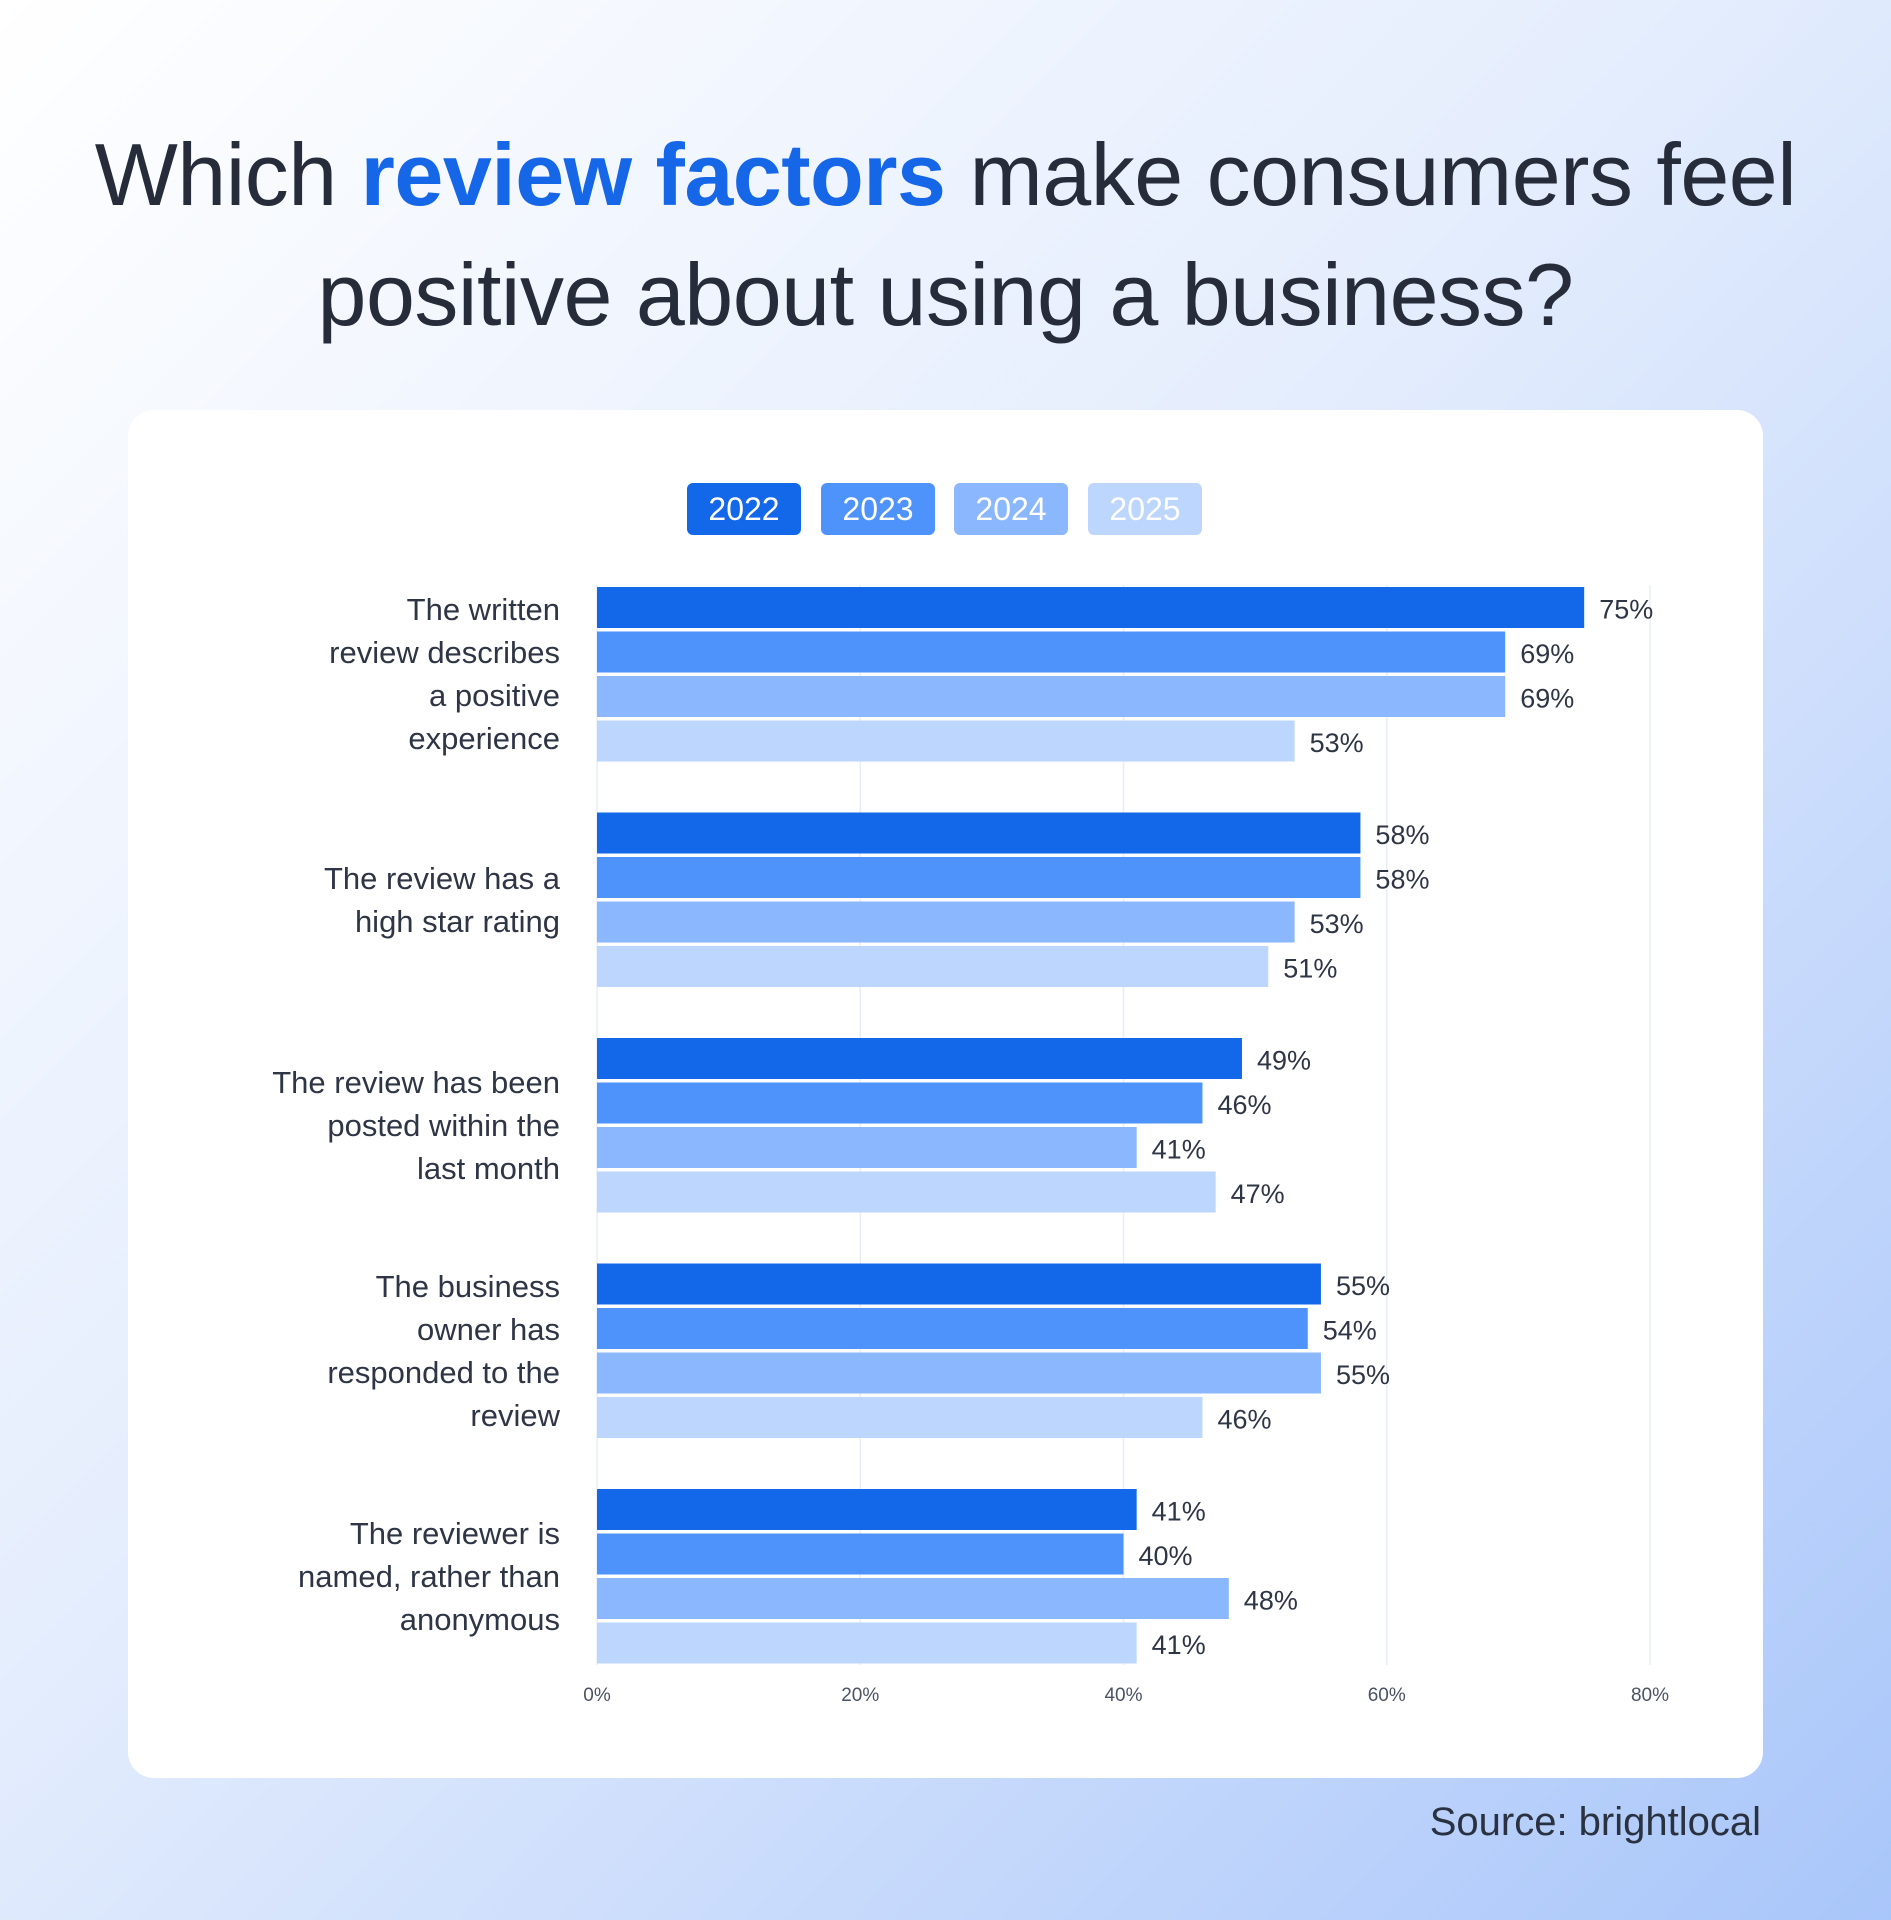  What do you see at coordinates (1626, 610) in the screenshot?
I see `bar-value-label: 75%` at bounding box center [1626, 610].